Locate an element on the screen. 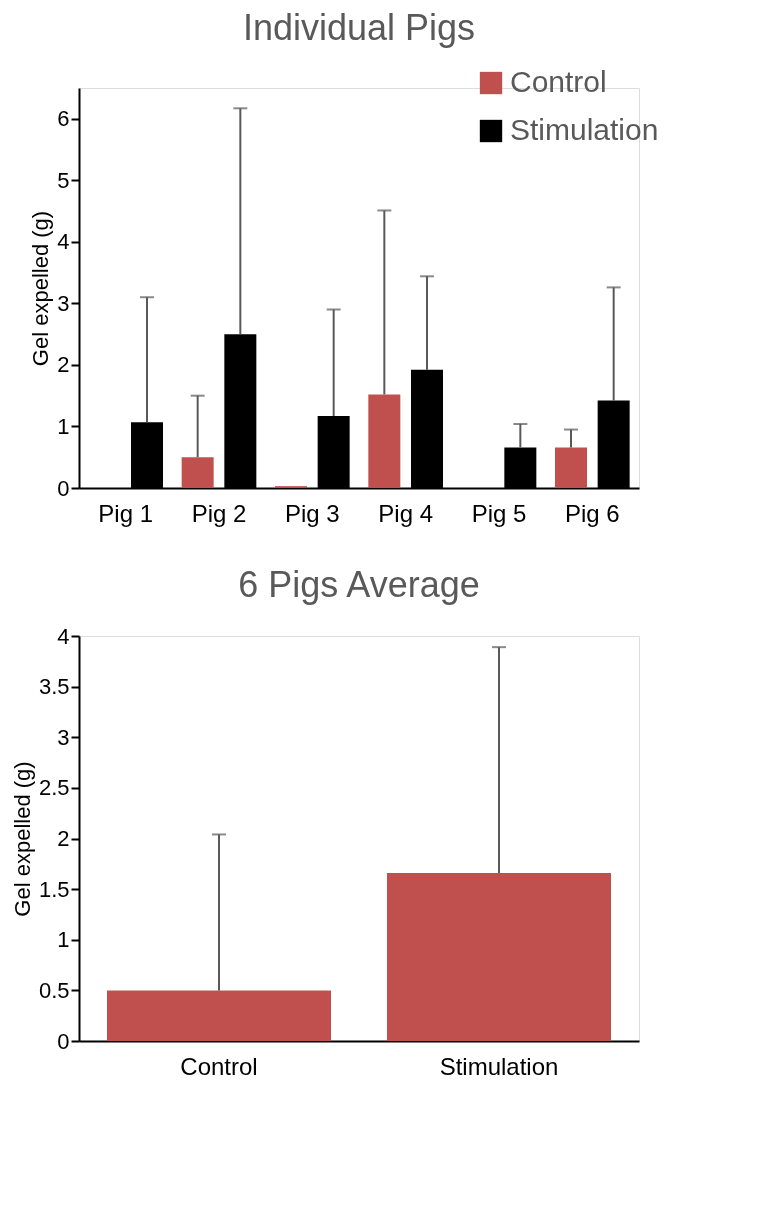 This screenshot has width=759, height=1228. legend-label: Control is located at coordinates (558, 81).